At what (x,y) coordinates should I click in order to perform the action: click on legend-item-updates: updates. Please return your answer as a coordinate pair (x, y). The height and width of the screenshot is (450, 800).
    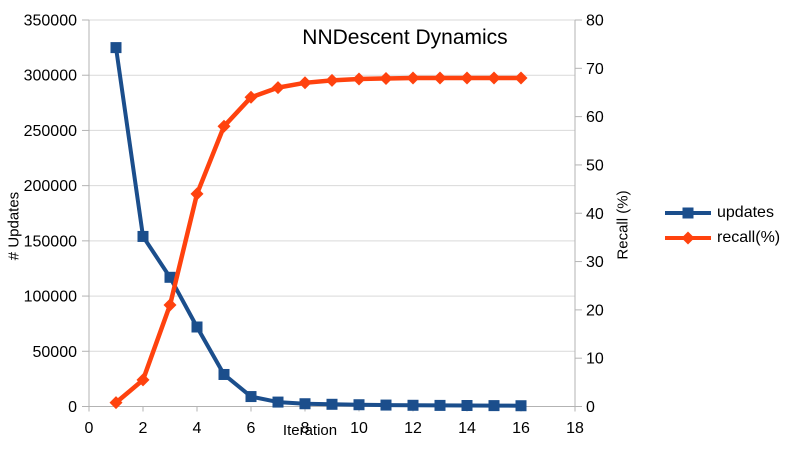
    Looking at the image, I should click on (722, 212).